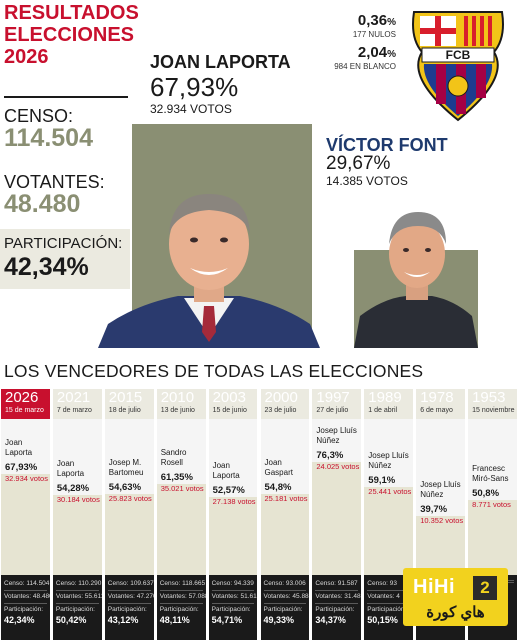 Image resolution: width=519 pixels, height=640 pixels. I want to click on censo-line: Censo: 93, so click(382, 583).